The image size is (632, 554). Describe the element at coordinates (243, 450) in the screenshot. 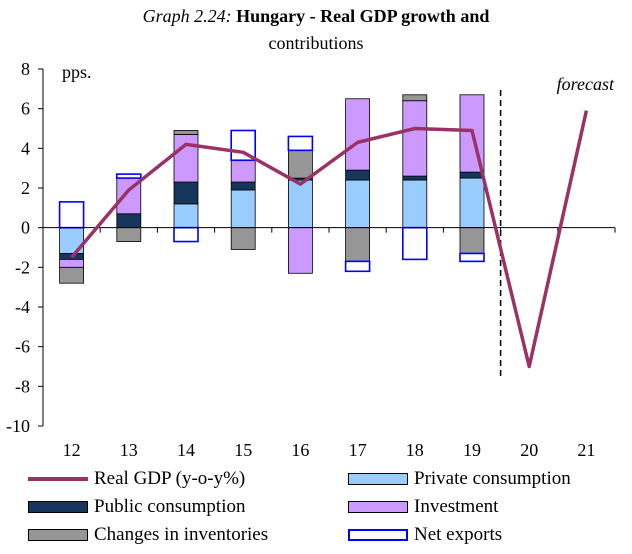

I see `x-tick-label: 15` at that location.